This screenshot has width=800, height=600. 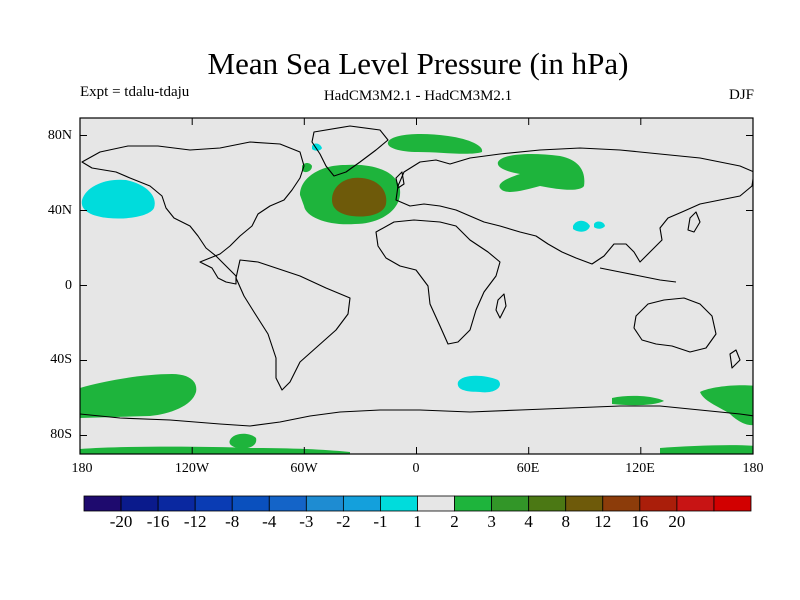 I want to click on colorbar-label-11: 4, so click(x=528, y=521).